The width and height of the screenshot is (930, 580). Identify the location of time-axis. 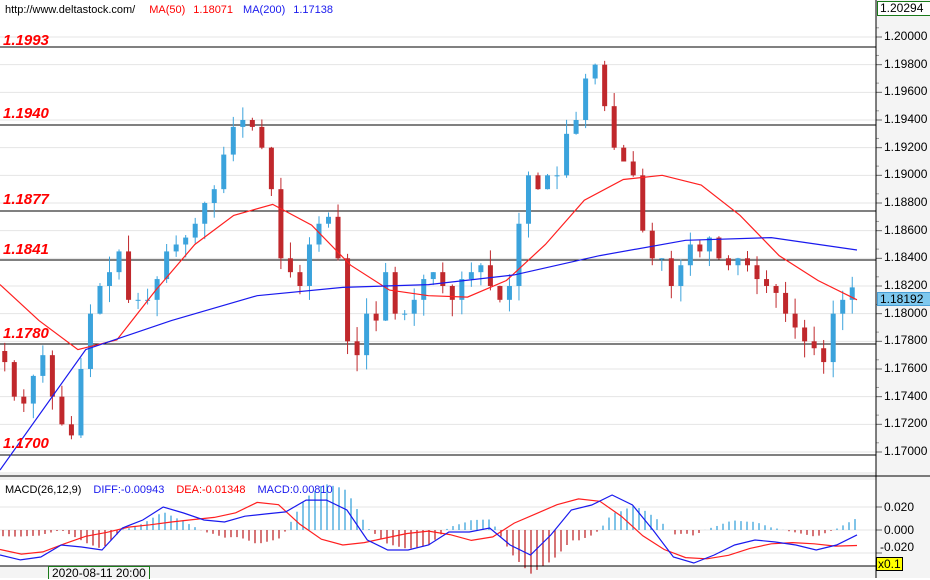
(438, 572).